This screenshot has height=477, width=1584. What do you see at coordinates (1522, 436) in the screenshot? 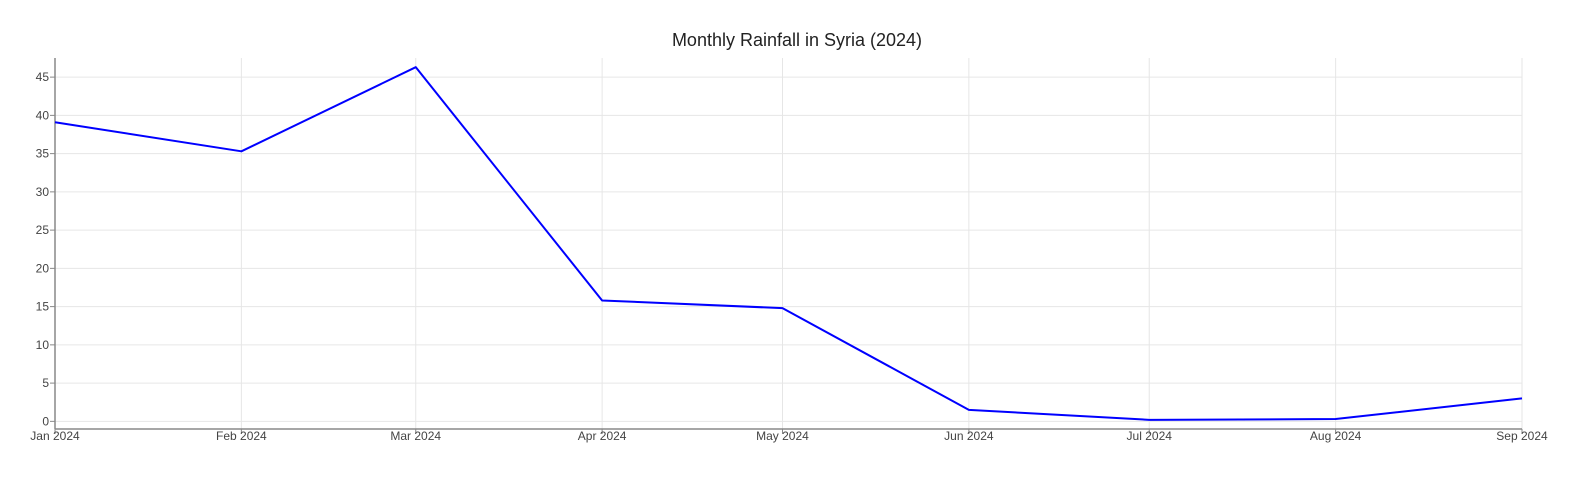
I see `x-tick-label: Sep 2024` at bounding box center [1522, 436].